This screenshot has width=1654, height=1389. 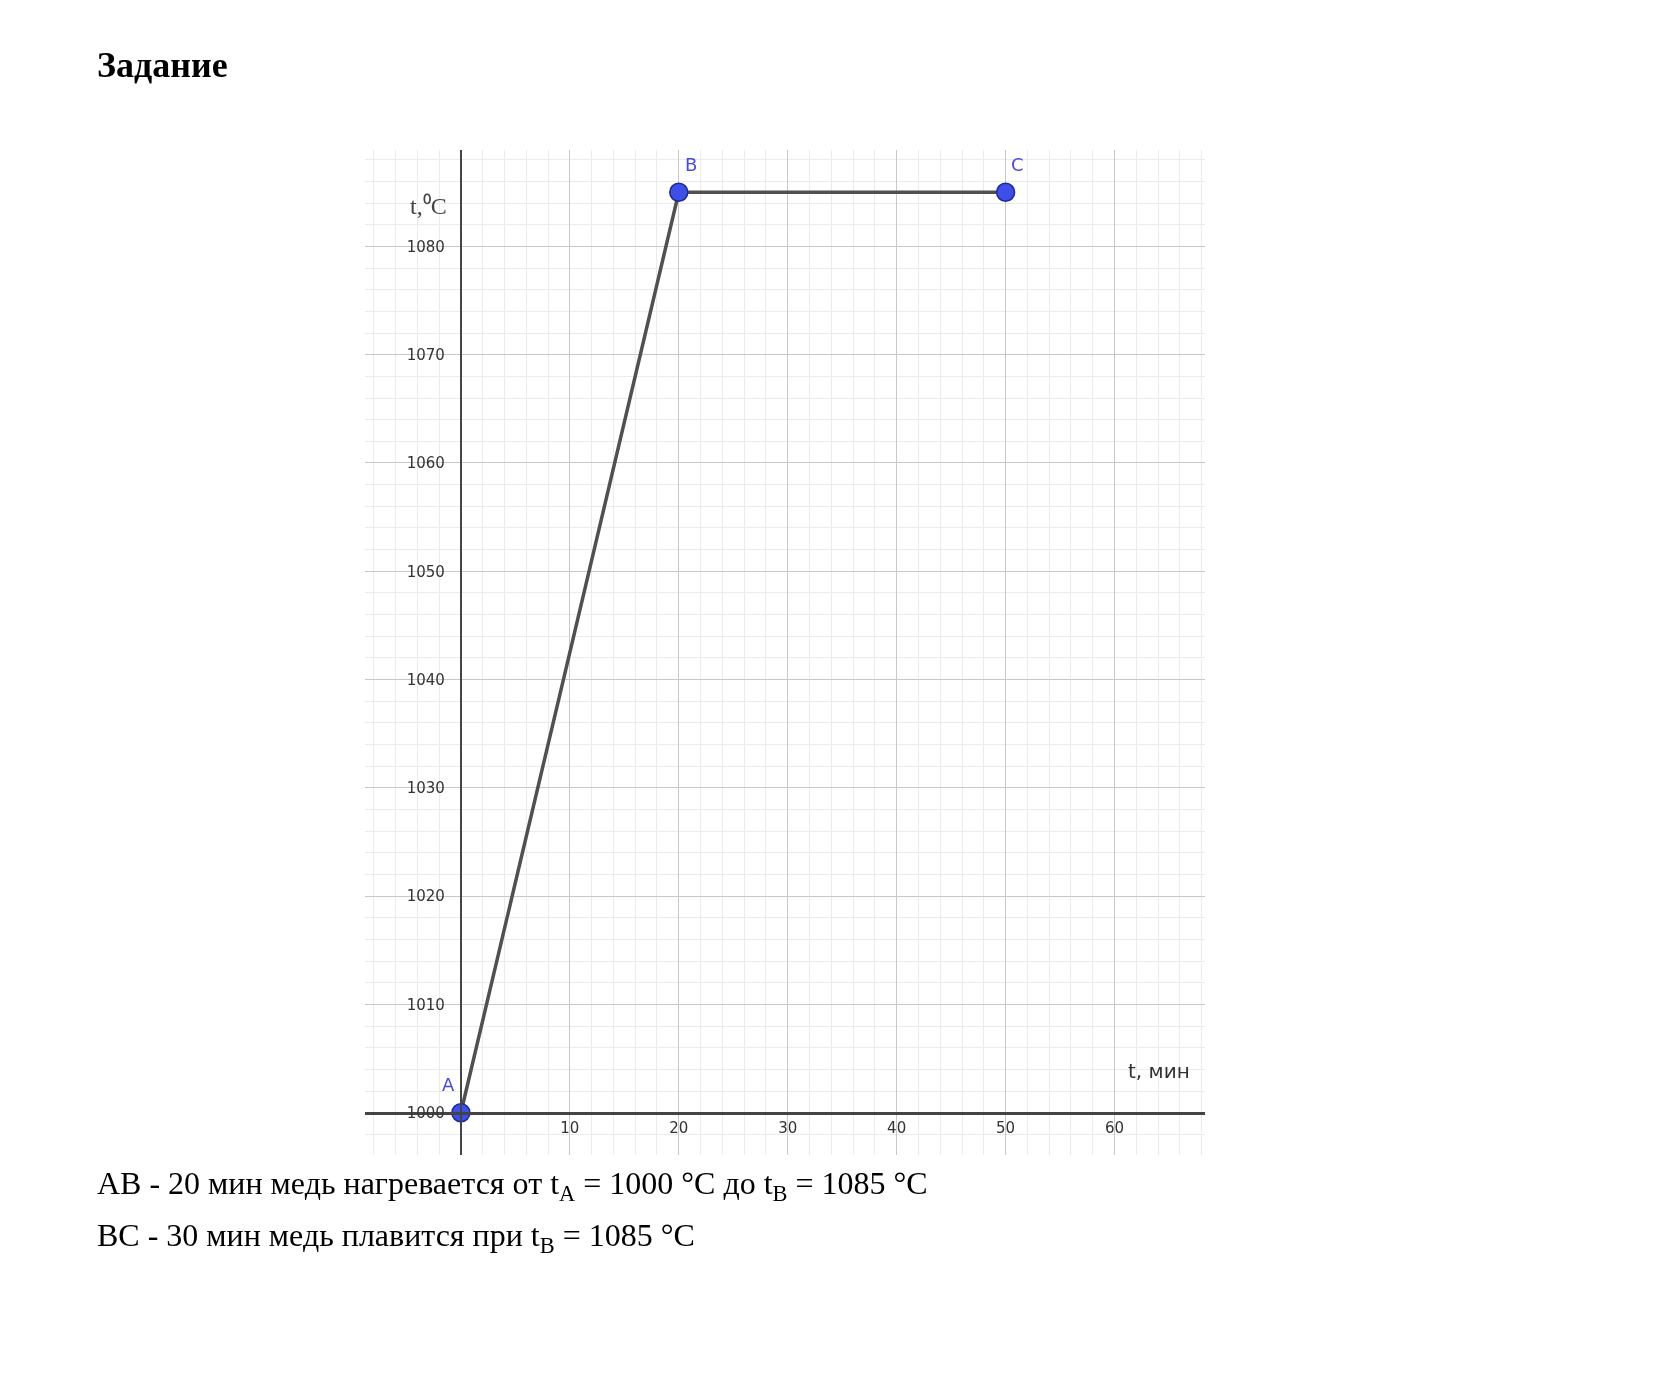 I want to click on x-tick-label: 50, so click(x=1006, y=1127).